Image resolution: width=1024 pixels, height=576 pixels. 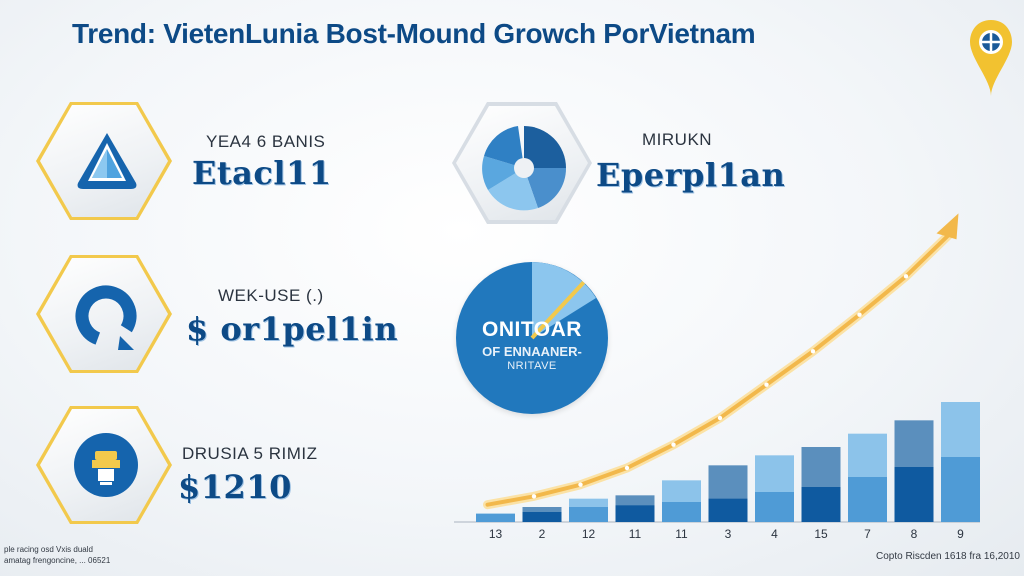 I want to click on kpi-label: DRUSIA 5 RIMIZ, so click(x=250, y=453).